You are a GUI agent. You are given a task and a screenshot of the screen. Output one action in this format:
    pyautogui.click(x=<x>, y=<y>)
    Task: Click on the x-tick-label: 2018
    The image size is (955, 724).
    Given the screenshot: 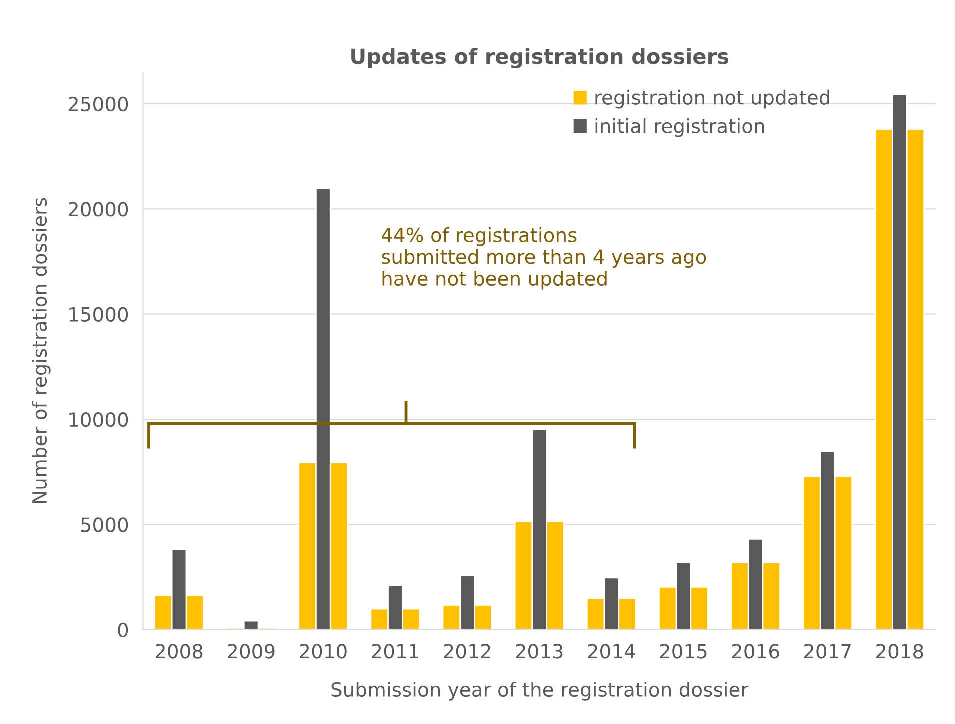 What is the action you would take?
    pyautogui.click(x=900, y=651)
    